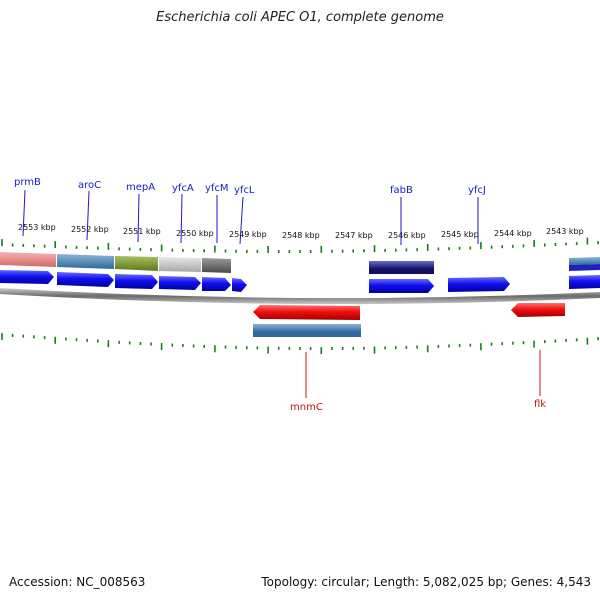  What do you see at coordinates (477, 190) in the screenshot?
I see `gene-label-yfcJ: yfcJ` at bounding box center [477, 190].